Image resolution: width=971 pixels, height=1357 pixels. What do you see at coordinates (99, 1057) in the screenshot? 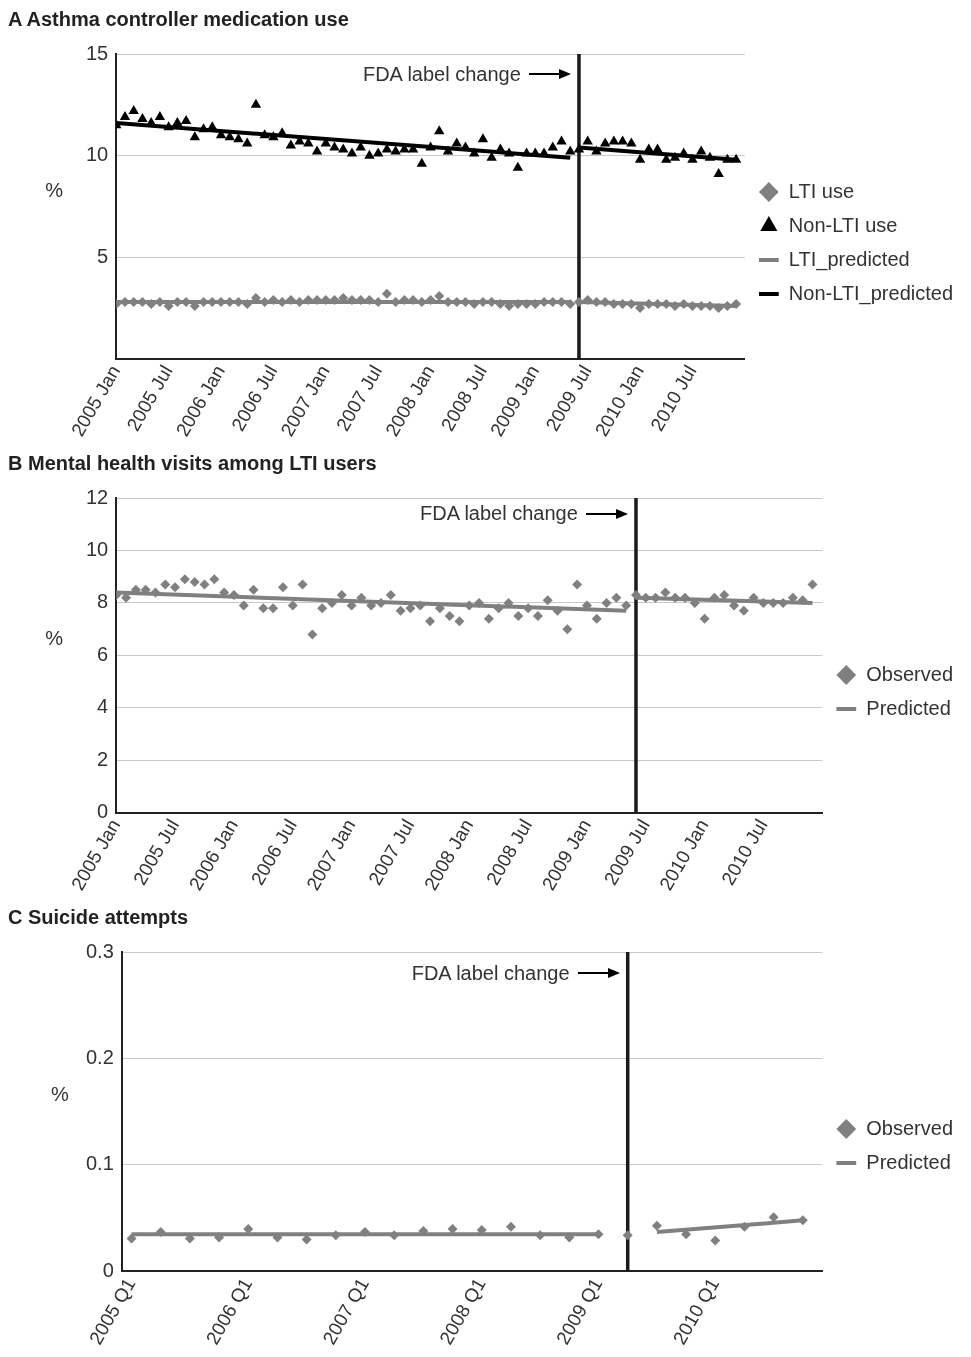
I see `y-tick-label: 0.2` at bounding box center [99, 1057].